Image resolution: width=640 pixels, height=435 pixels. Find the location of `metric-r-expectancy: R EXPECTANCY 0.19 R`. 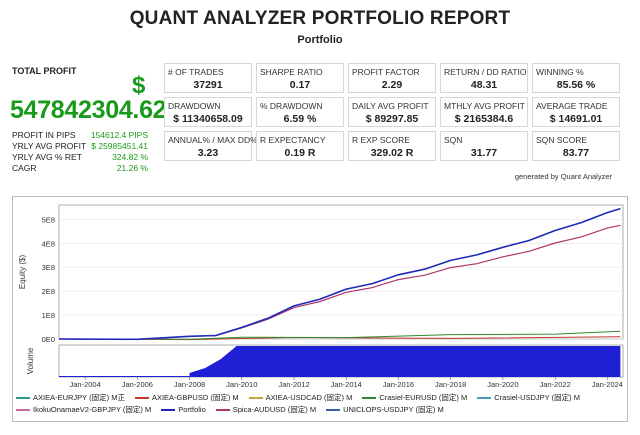

metric-r-expectancy: R EXPECTANCY 0.19 R is located at coordinates (300, 146).